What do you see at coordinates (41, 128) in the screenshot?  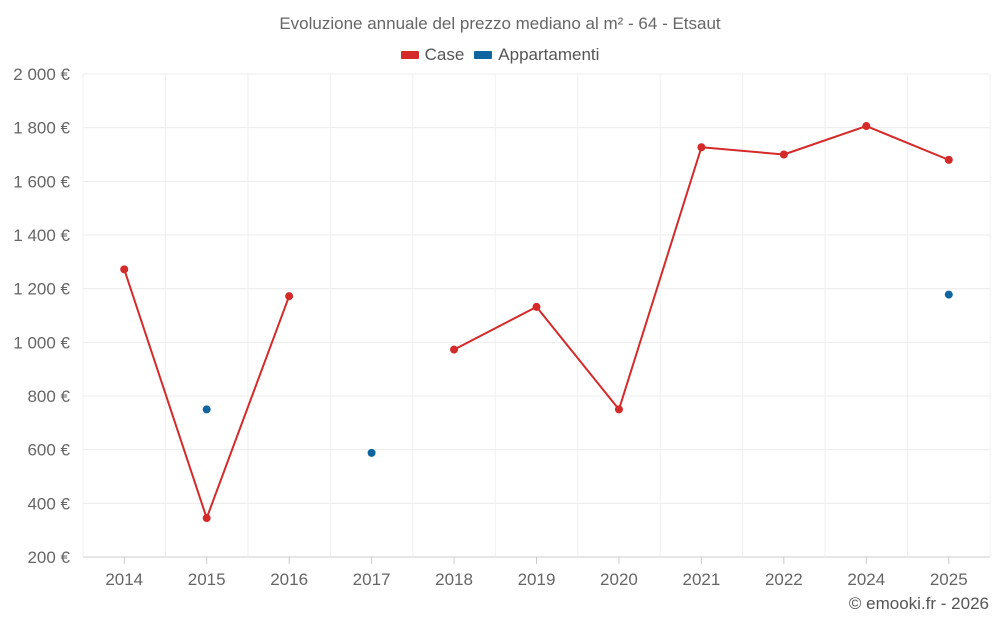 I see `y-tick-label: 1 800 €` at bounding box center [41, 128].